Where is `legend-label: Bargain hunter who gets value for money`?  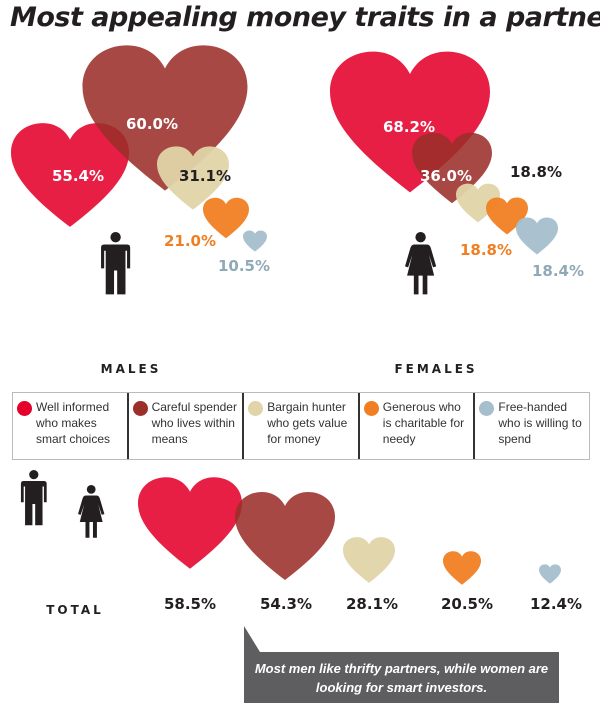 legend-label: Bargain hunter who gets value for money is located at coordinates (307, 423).